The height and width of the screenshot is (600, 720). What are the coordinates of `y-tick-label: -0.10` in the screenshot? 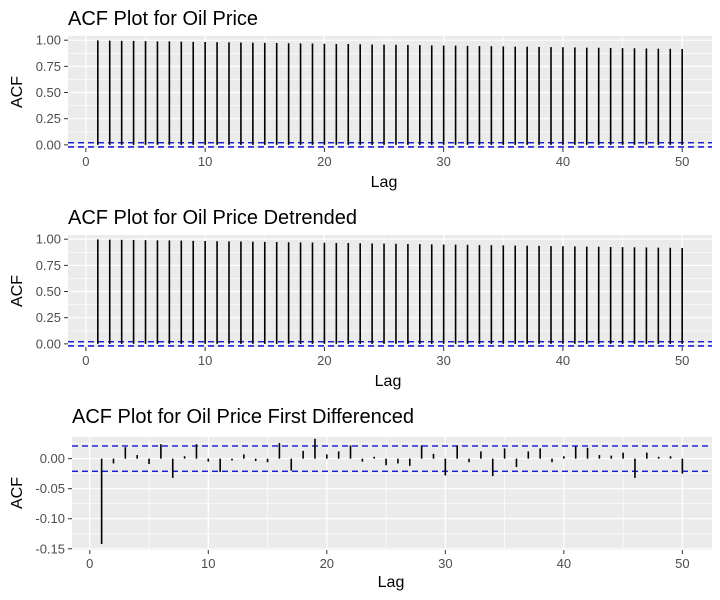 It's located at (50, 518).